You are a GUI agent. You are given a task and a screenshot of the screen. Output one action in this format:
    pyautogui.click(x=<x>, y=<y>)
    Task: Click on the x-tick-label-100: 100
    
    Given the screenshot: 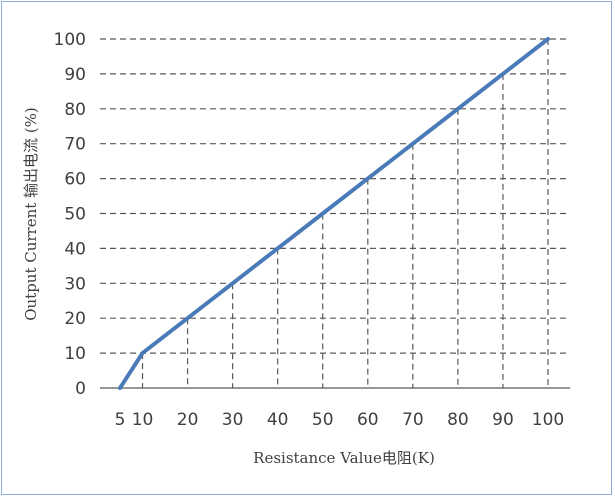 What is the action you would take?
    pyautogui.click(x=548, y=420)
    